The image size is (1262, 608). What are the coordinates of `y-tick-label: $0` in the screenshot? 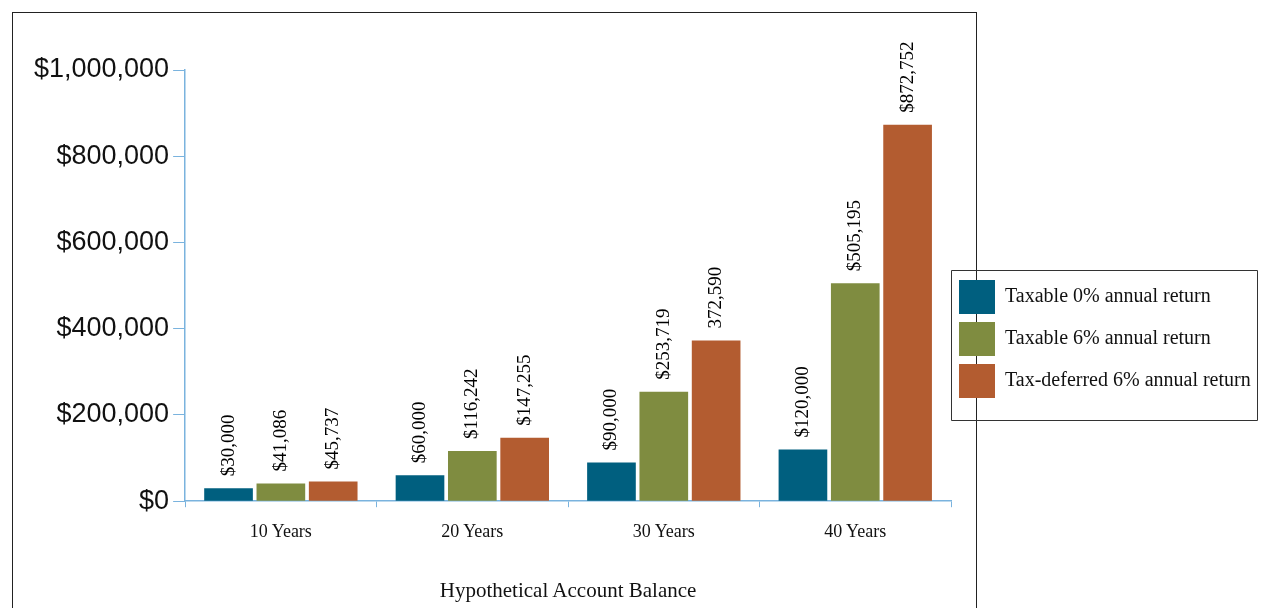 It's located at (154, 499).